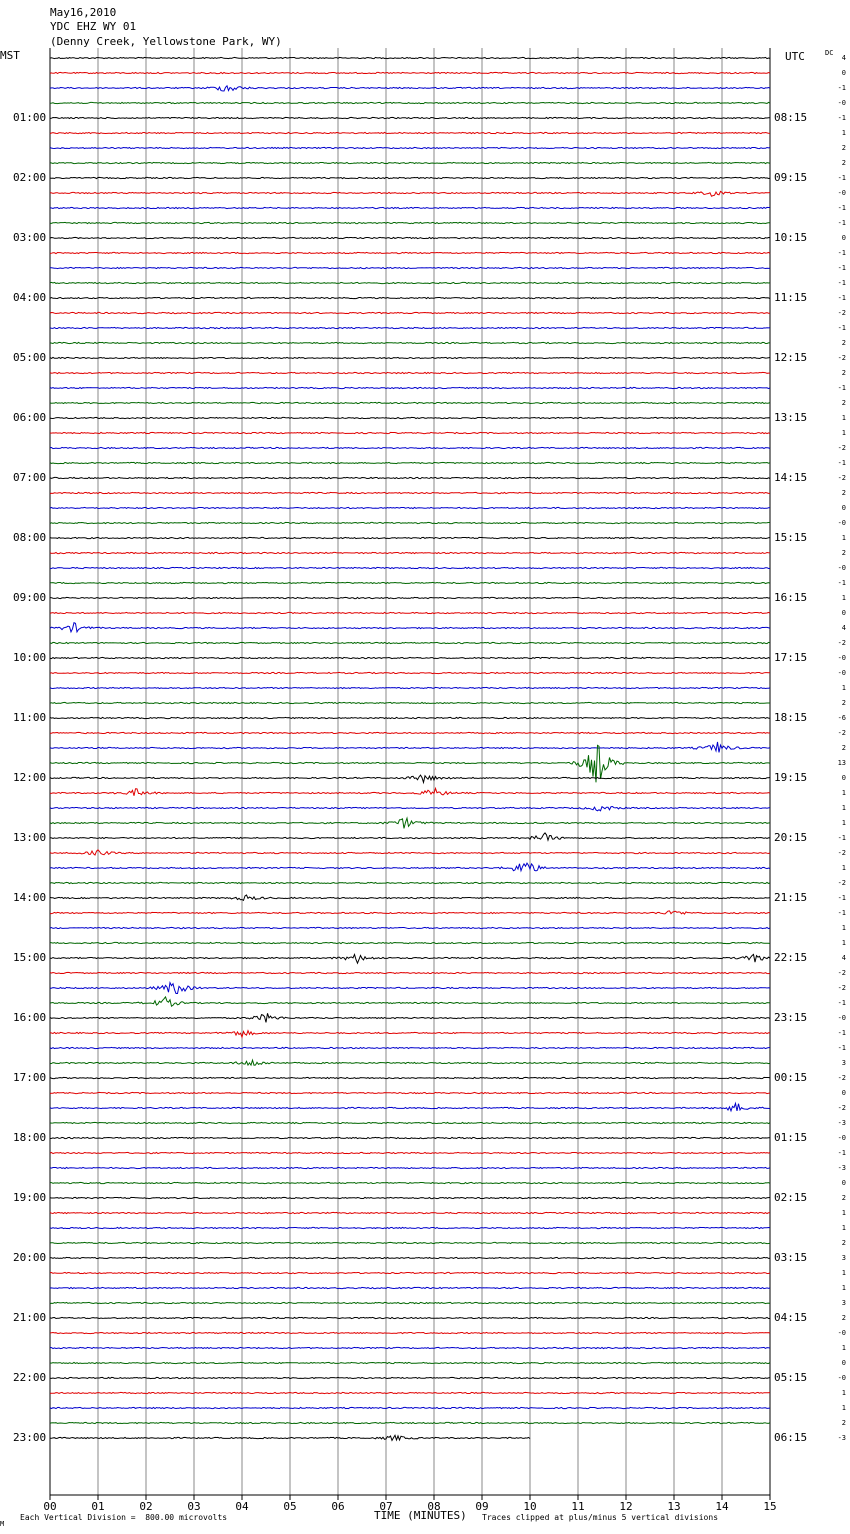 The width and height of the screenshot is (850, 1534). What do you see at coordinates (529, 1506) in the screenshot?
I see `x-tick-label: 10` at bounding box center [529, 1506].